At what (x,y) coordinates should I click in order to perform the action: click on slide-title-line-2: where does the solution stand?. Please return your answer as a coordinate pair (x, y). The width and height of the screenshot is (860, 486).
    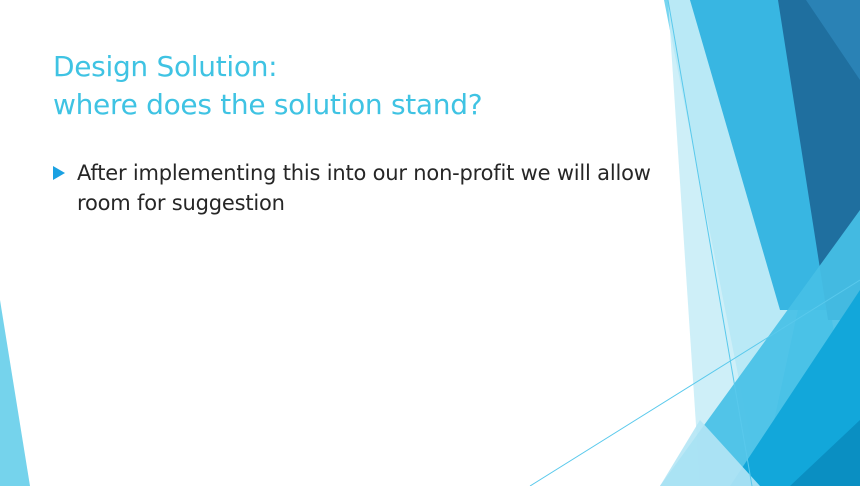
    Looking at the image, I should click on (268, 104).